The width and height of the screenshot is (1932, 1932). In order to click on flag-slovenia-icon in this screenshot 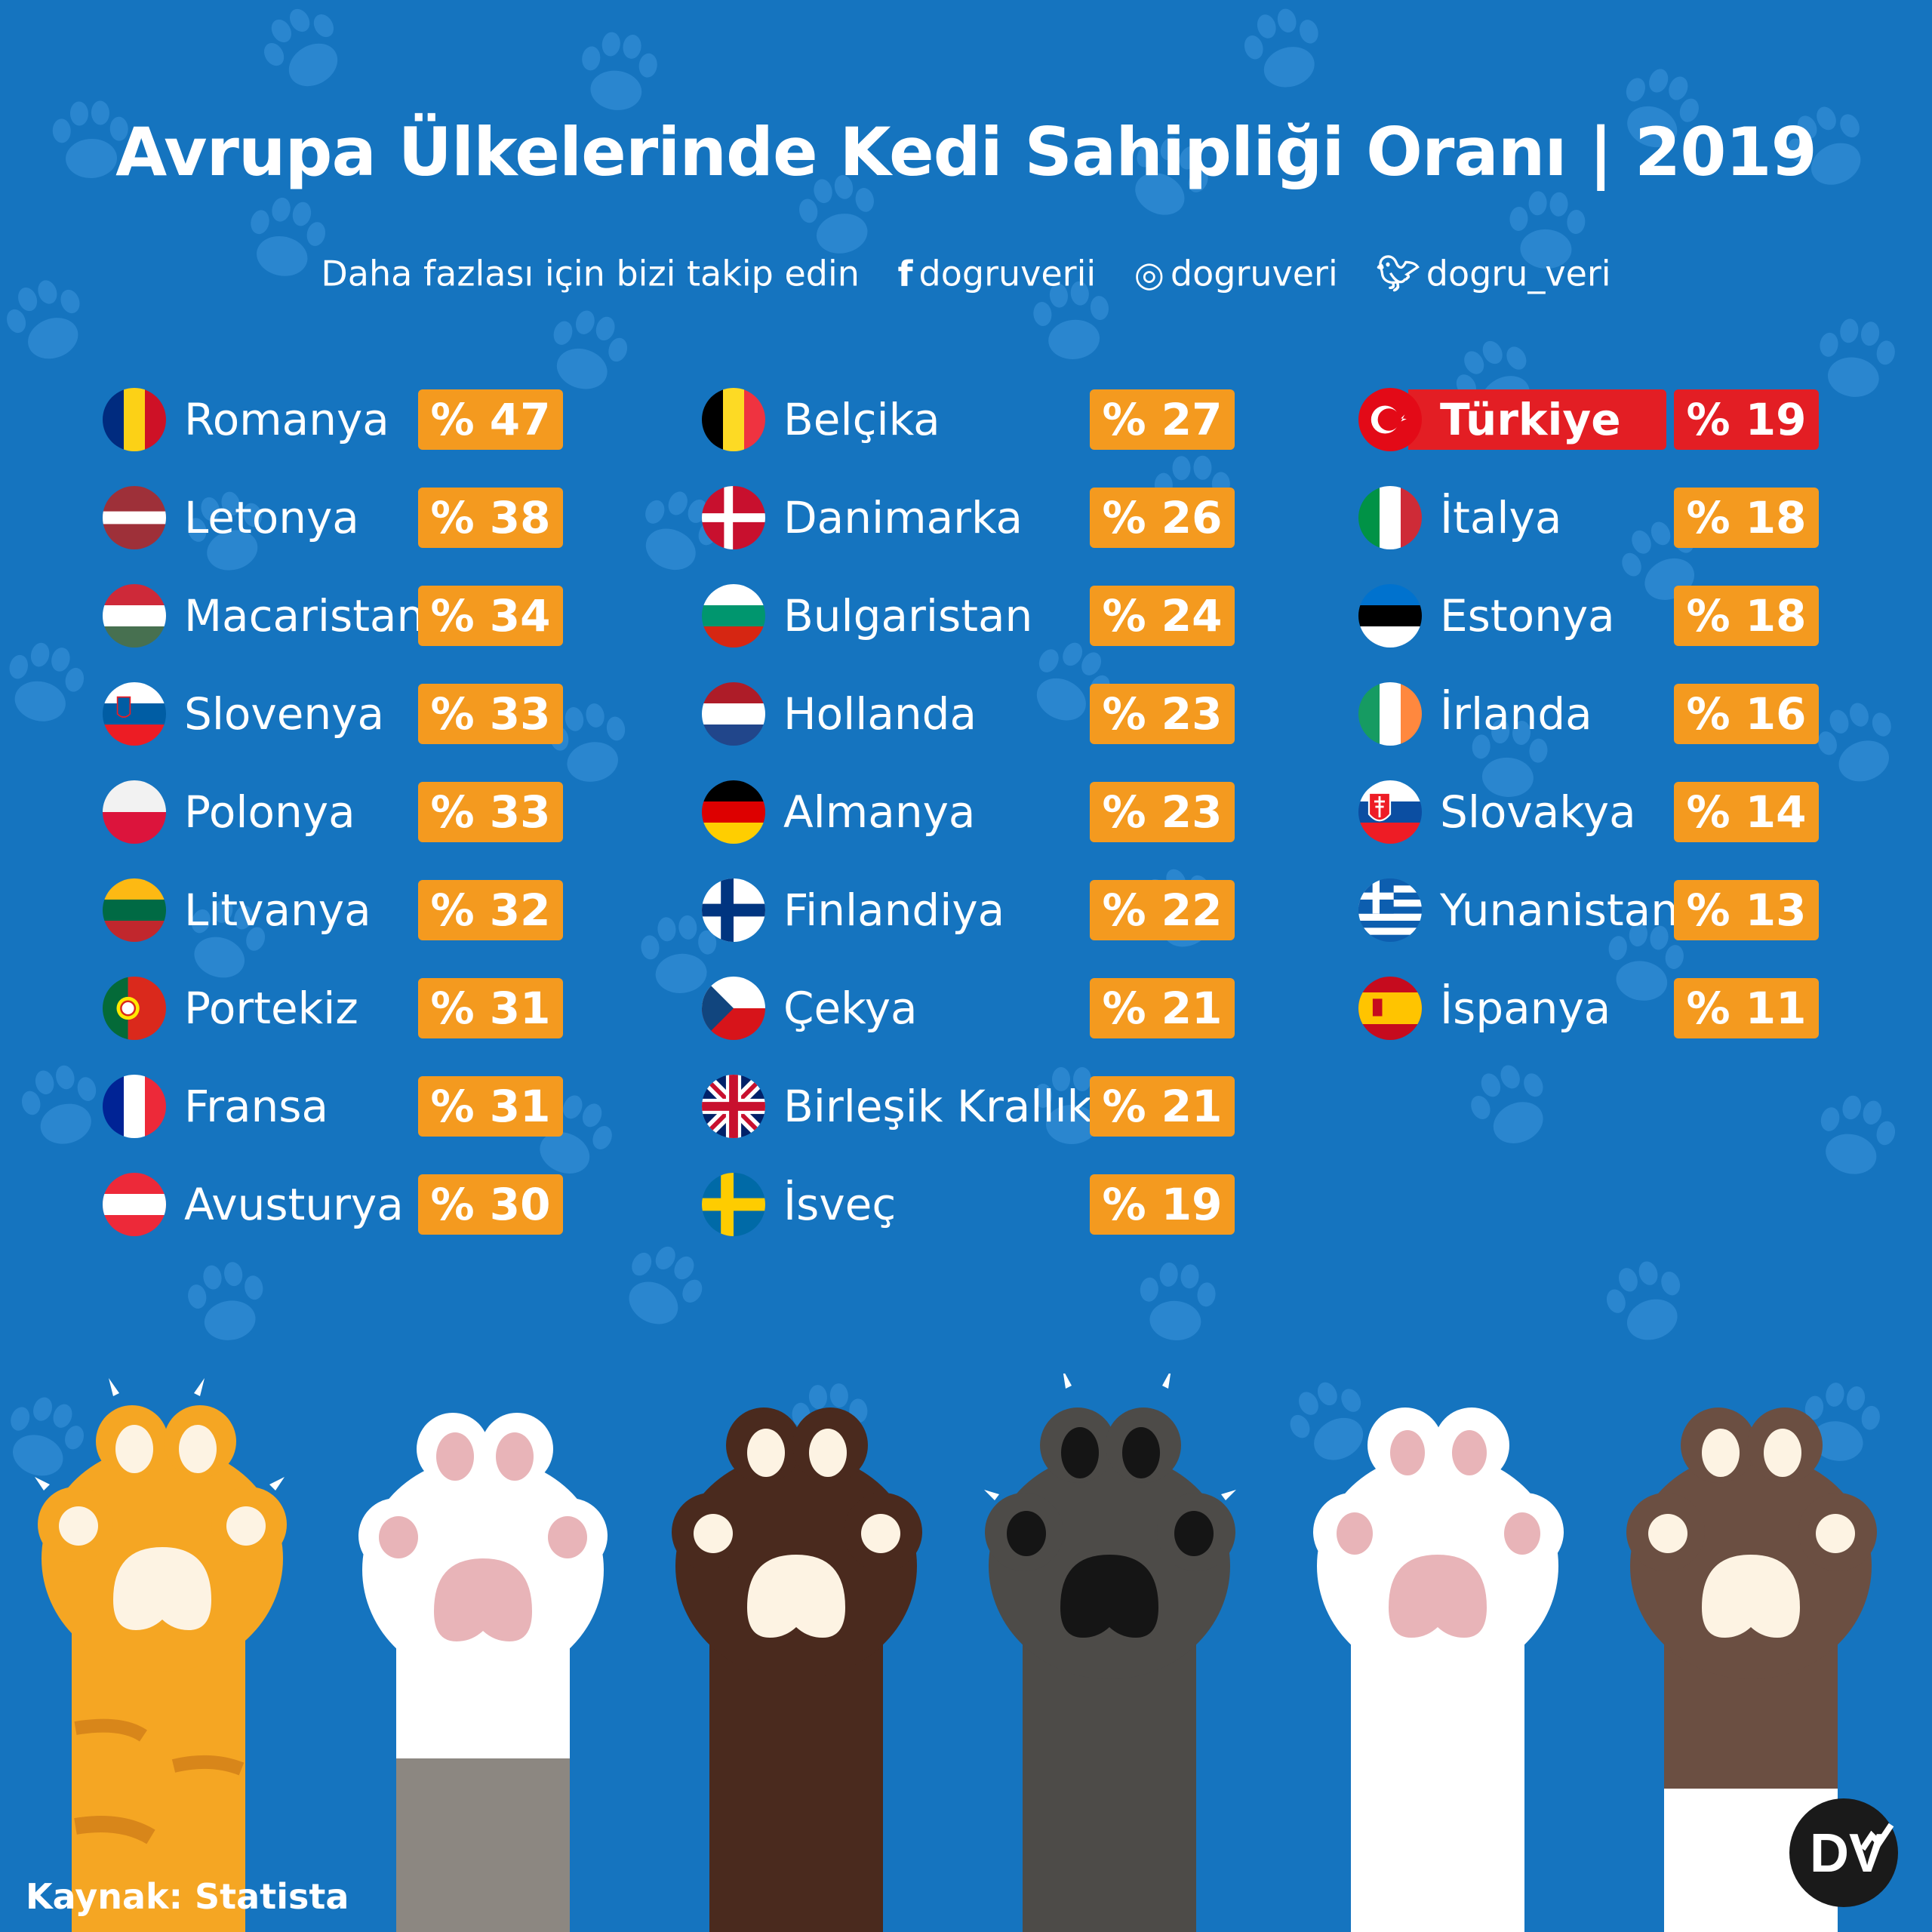, I will do `click(134, 714)`.